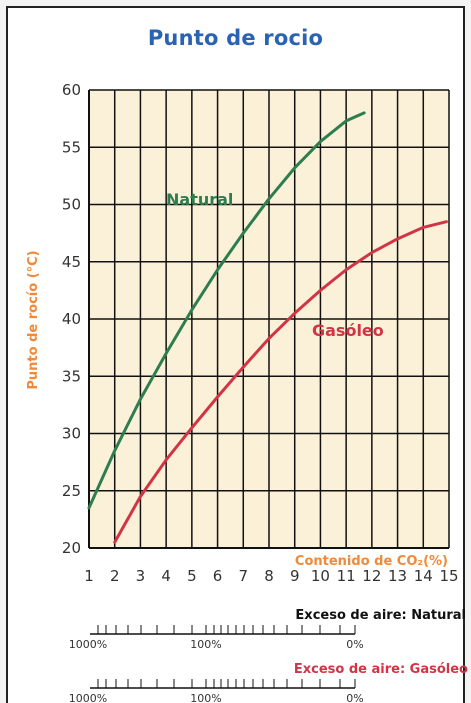 This screenshot has width=471, height=703. What do you see at coordinates (71, 491) in the screenshot?
I see `y-tick-label: 25` at bounding box center [71, 491].